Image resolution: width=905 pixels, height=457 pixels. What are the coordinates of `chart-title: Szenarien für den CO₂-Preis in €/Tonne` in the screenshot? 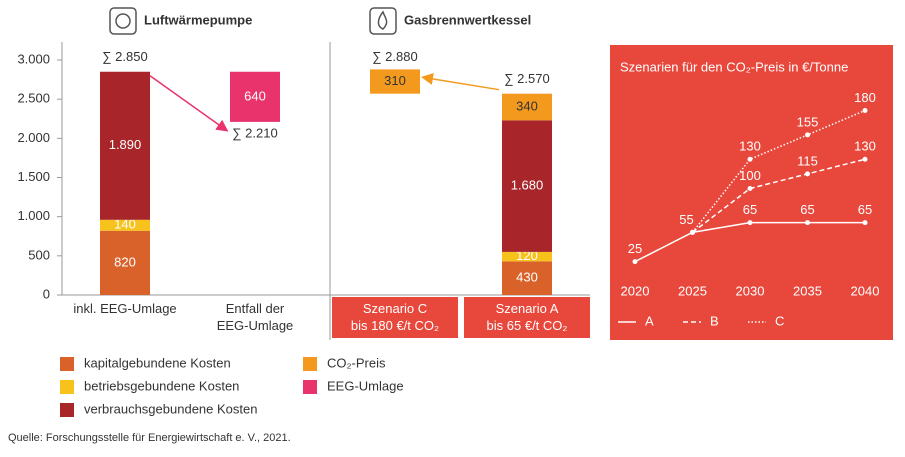 It's located at (734, 66).